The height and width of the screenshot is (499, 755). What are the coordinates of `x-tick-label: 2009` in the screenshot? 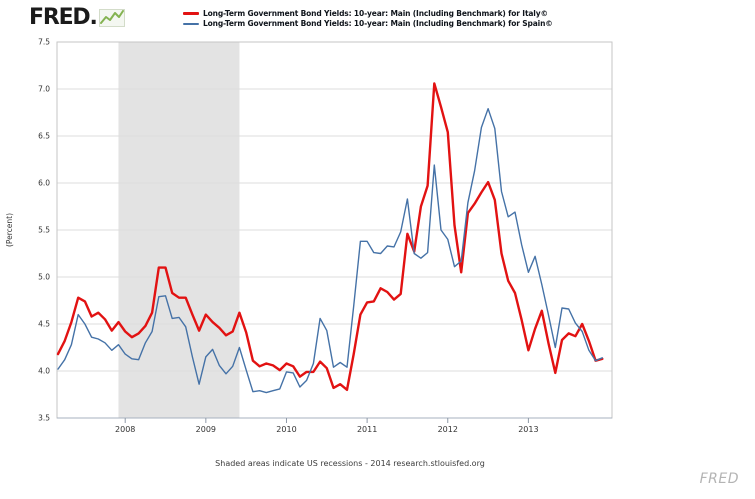 It's located at (206, 429).